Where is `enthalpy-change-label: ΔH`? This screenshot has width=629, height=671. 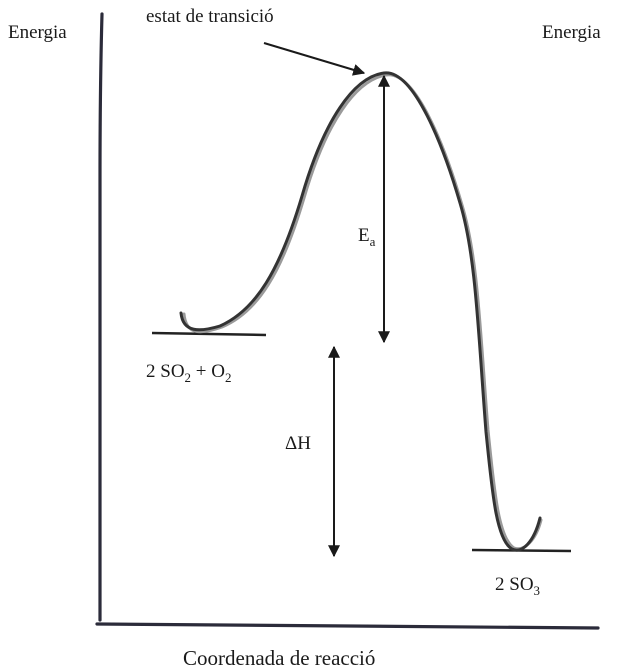 enthalpy-change-label: ΔH is located at coordinates (298, 443).